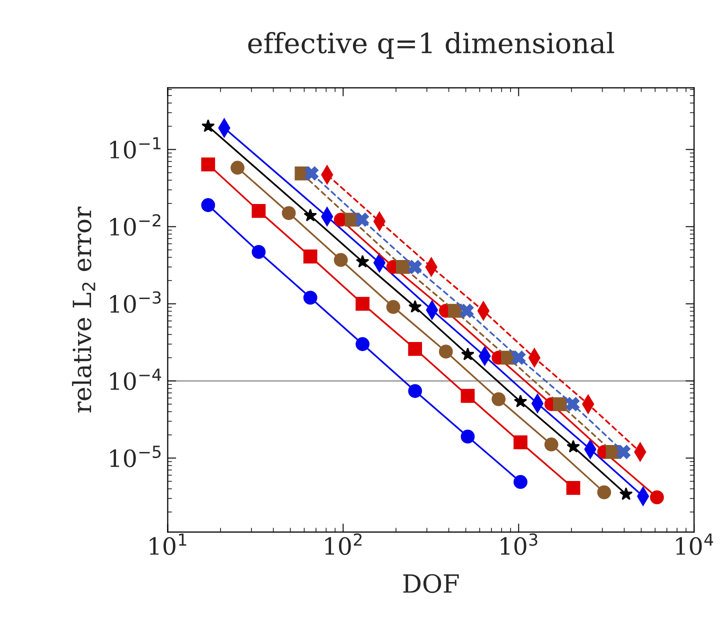 Image resolution: width=726 pixels, height=641 pixels. Describe the element at coordinates (84, 309) in the screenshot. I see `y-axis-title: relative L$_{2}$ error` at that location.